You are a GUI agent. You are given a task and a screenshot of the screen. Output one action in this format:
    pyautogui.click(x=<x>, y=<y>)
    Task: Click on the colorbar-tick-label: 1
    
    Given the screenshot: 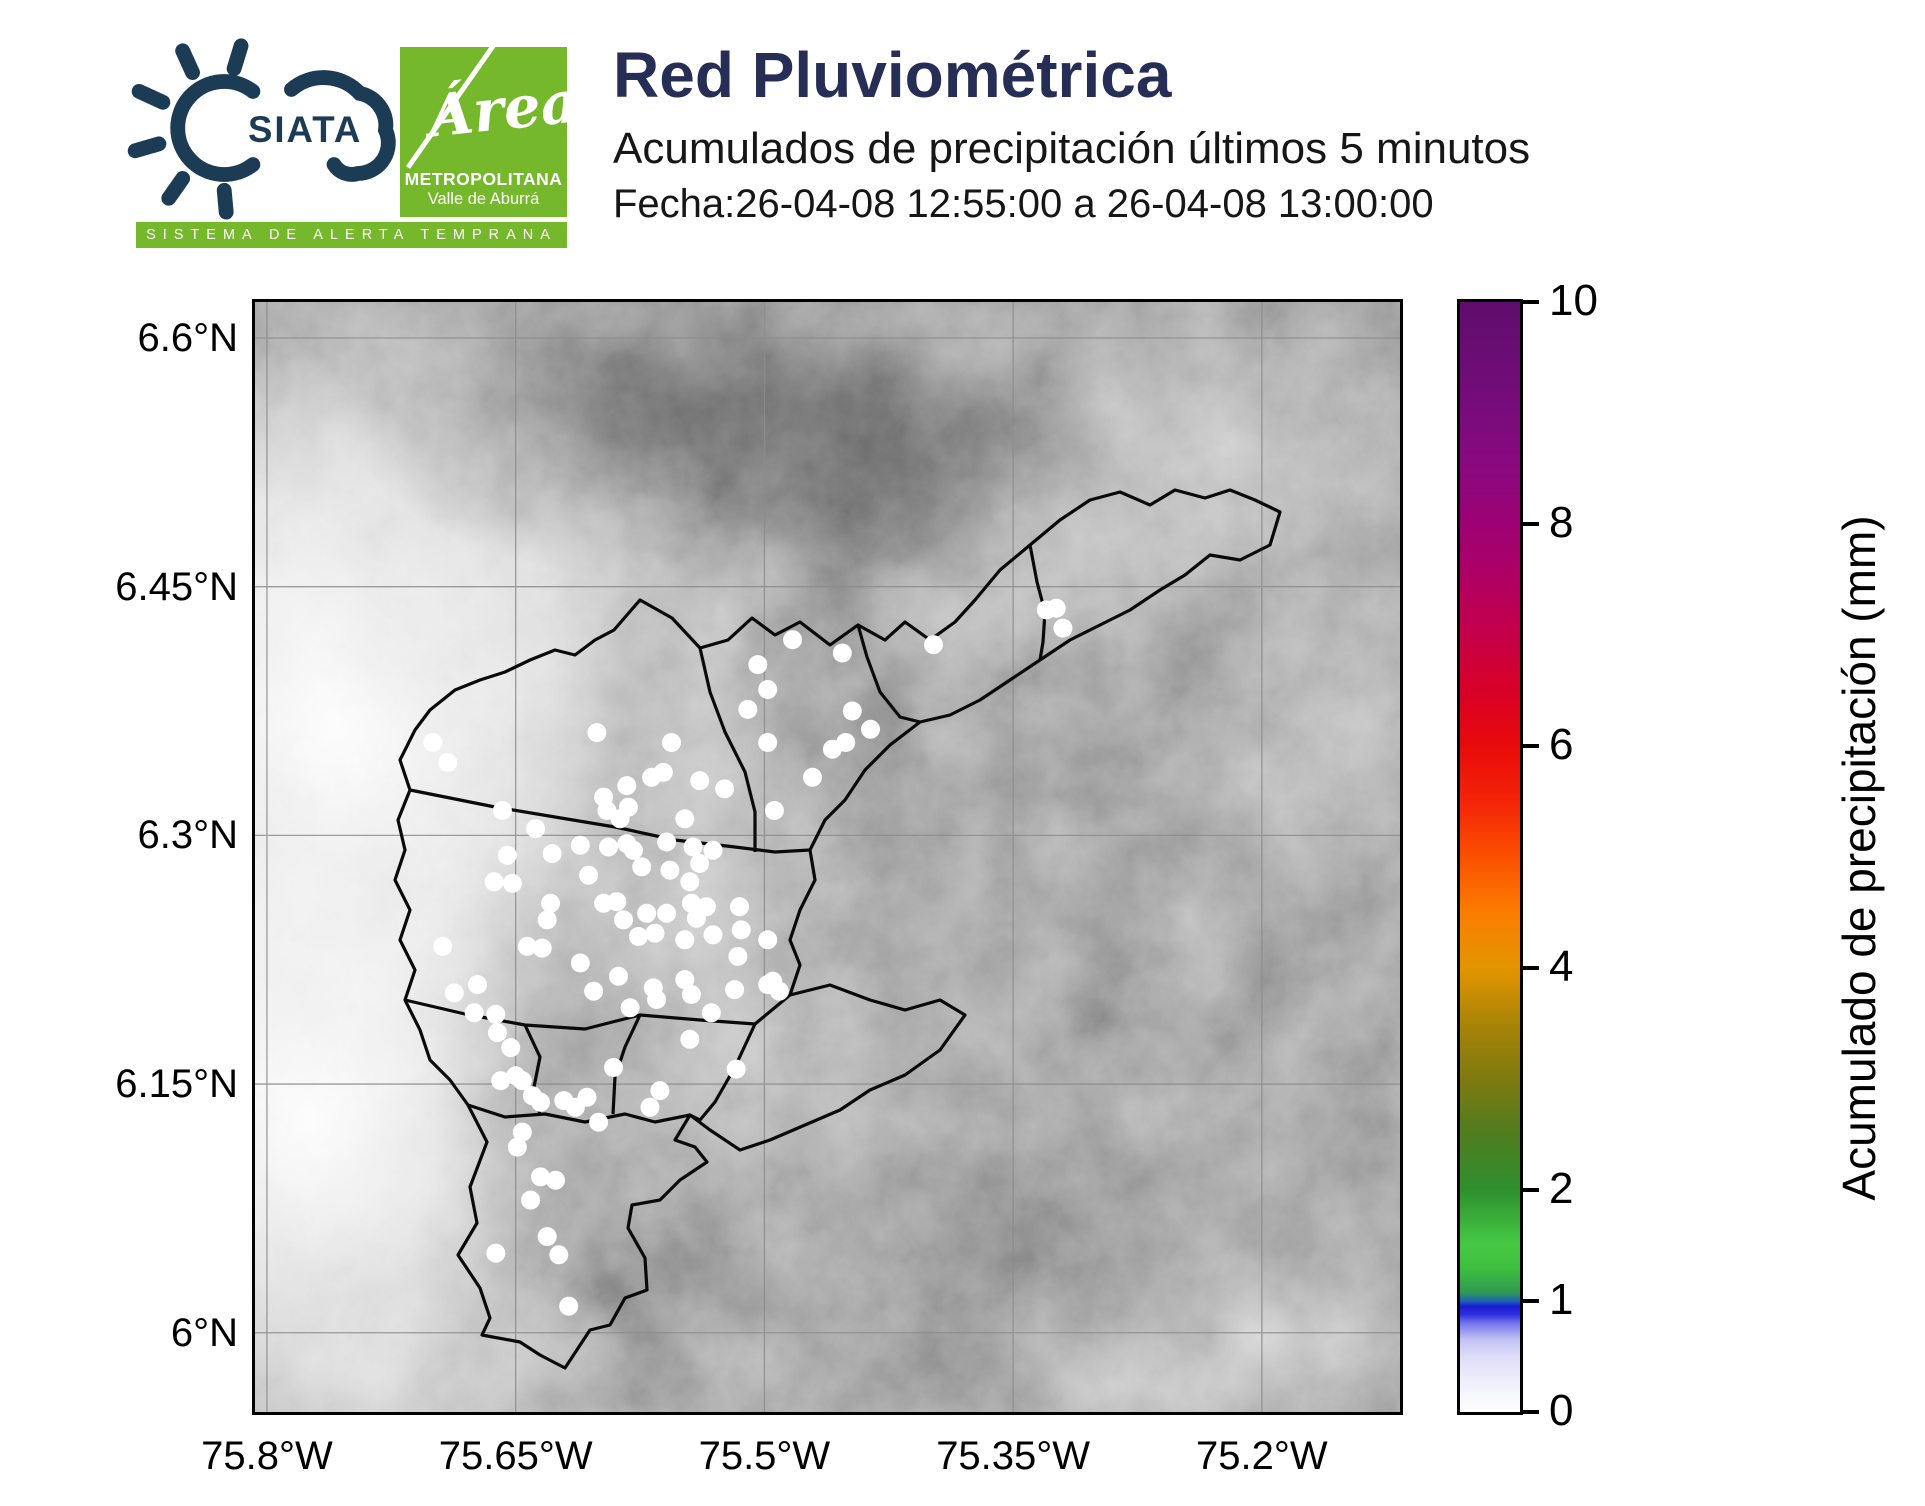 What is the action you would take?
    pyautogui.click(x=1561, y=1299)
    